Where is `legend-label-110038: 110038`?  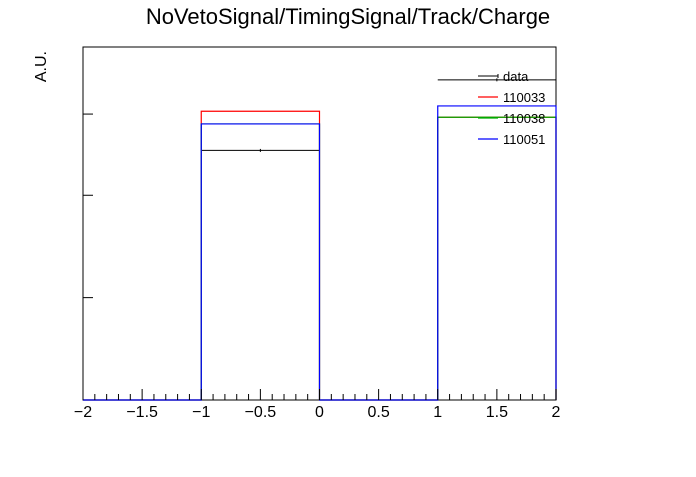
legend-label-110038: 110038 is located at coordinates (524, 118).